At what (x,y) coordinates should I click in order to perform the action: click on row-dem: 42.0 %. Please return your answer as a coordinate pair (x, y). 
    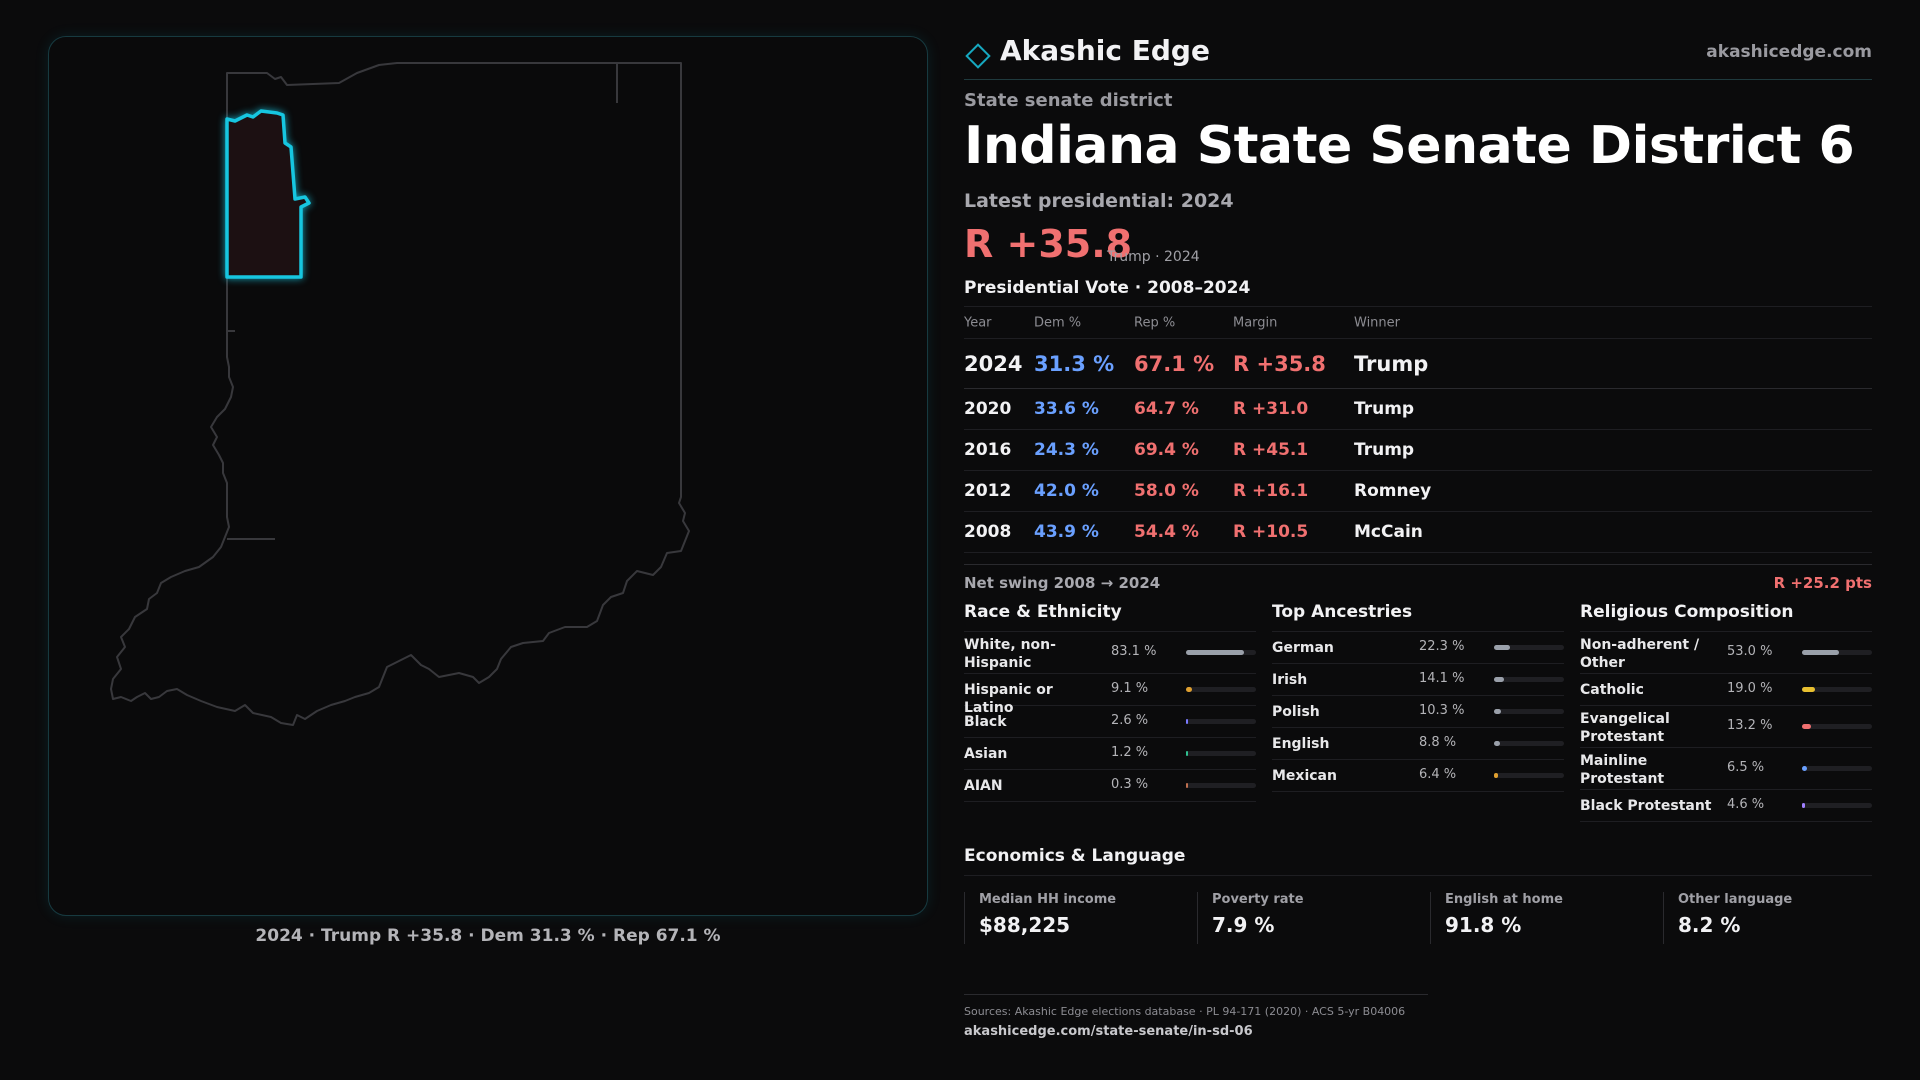
    Looking at the image, I should click on (1066, 491).